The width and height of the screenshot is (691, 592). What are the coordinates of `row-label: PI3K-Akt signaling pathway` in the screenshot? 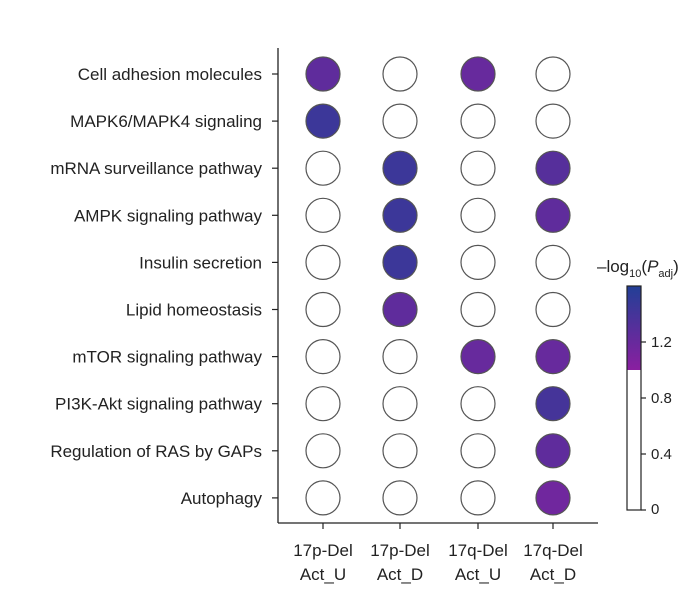 It's located at (158, 404).